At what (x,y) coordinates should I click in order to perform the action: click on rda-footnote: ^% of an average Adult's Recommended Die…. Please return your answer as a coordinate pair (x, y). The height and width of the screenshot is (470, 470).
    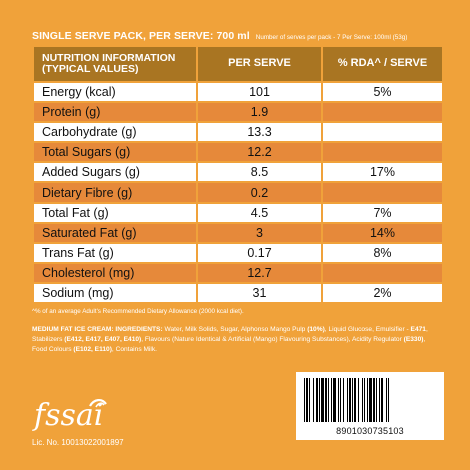
    Looking at the image, I should click on (138, 311).